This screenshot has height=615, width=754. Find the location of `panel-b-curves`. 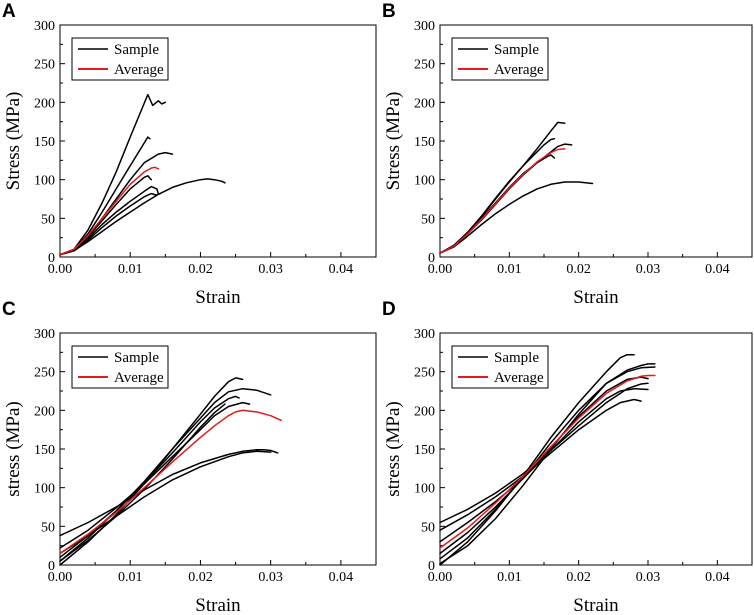

panel-b-curves is located at coordinates (516, 187).